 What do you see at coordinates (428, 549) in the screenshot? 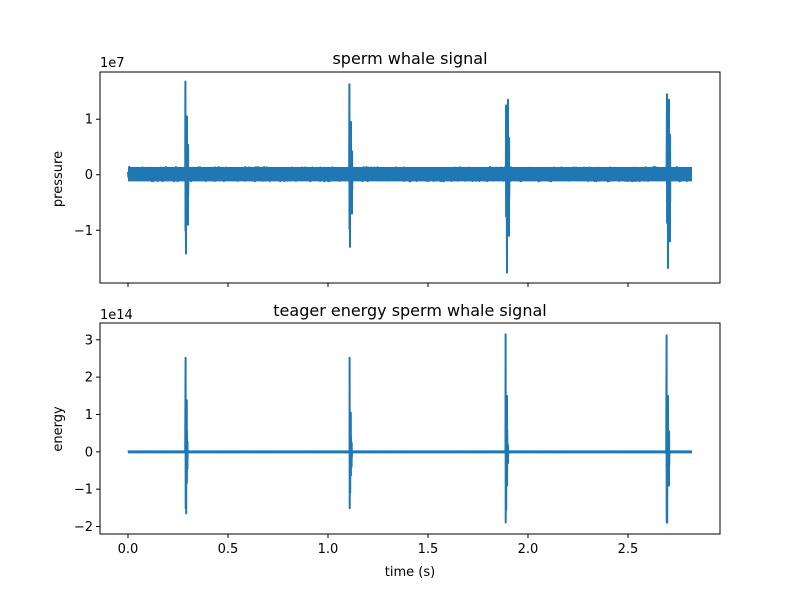
I see `energy-xtick-label: 1.5` at bounding box center [428, 549].